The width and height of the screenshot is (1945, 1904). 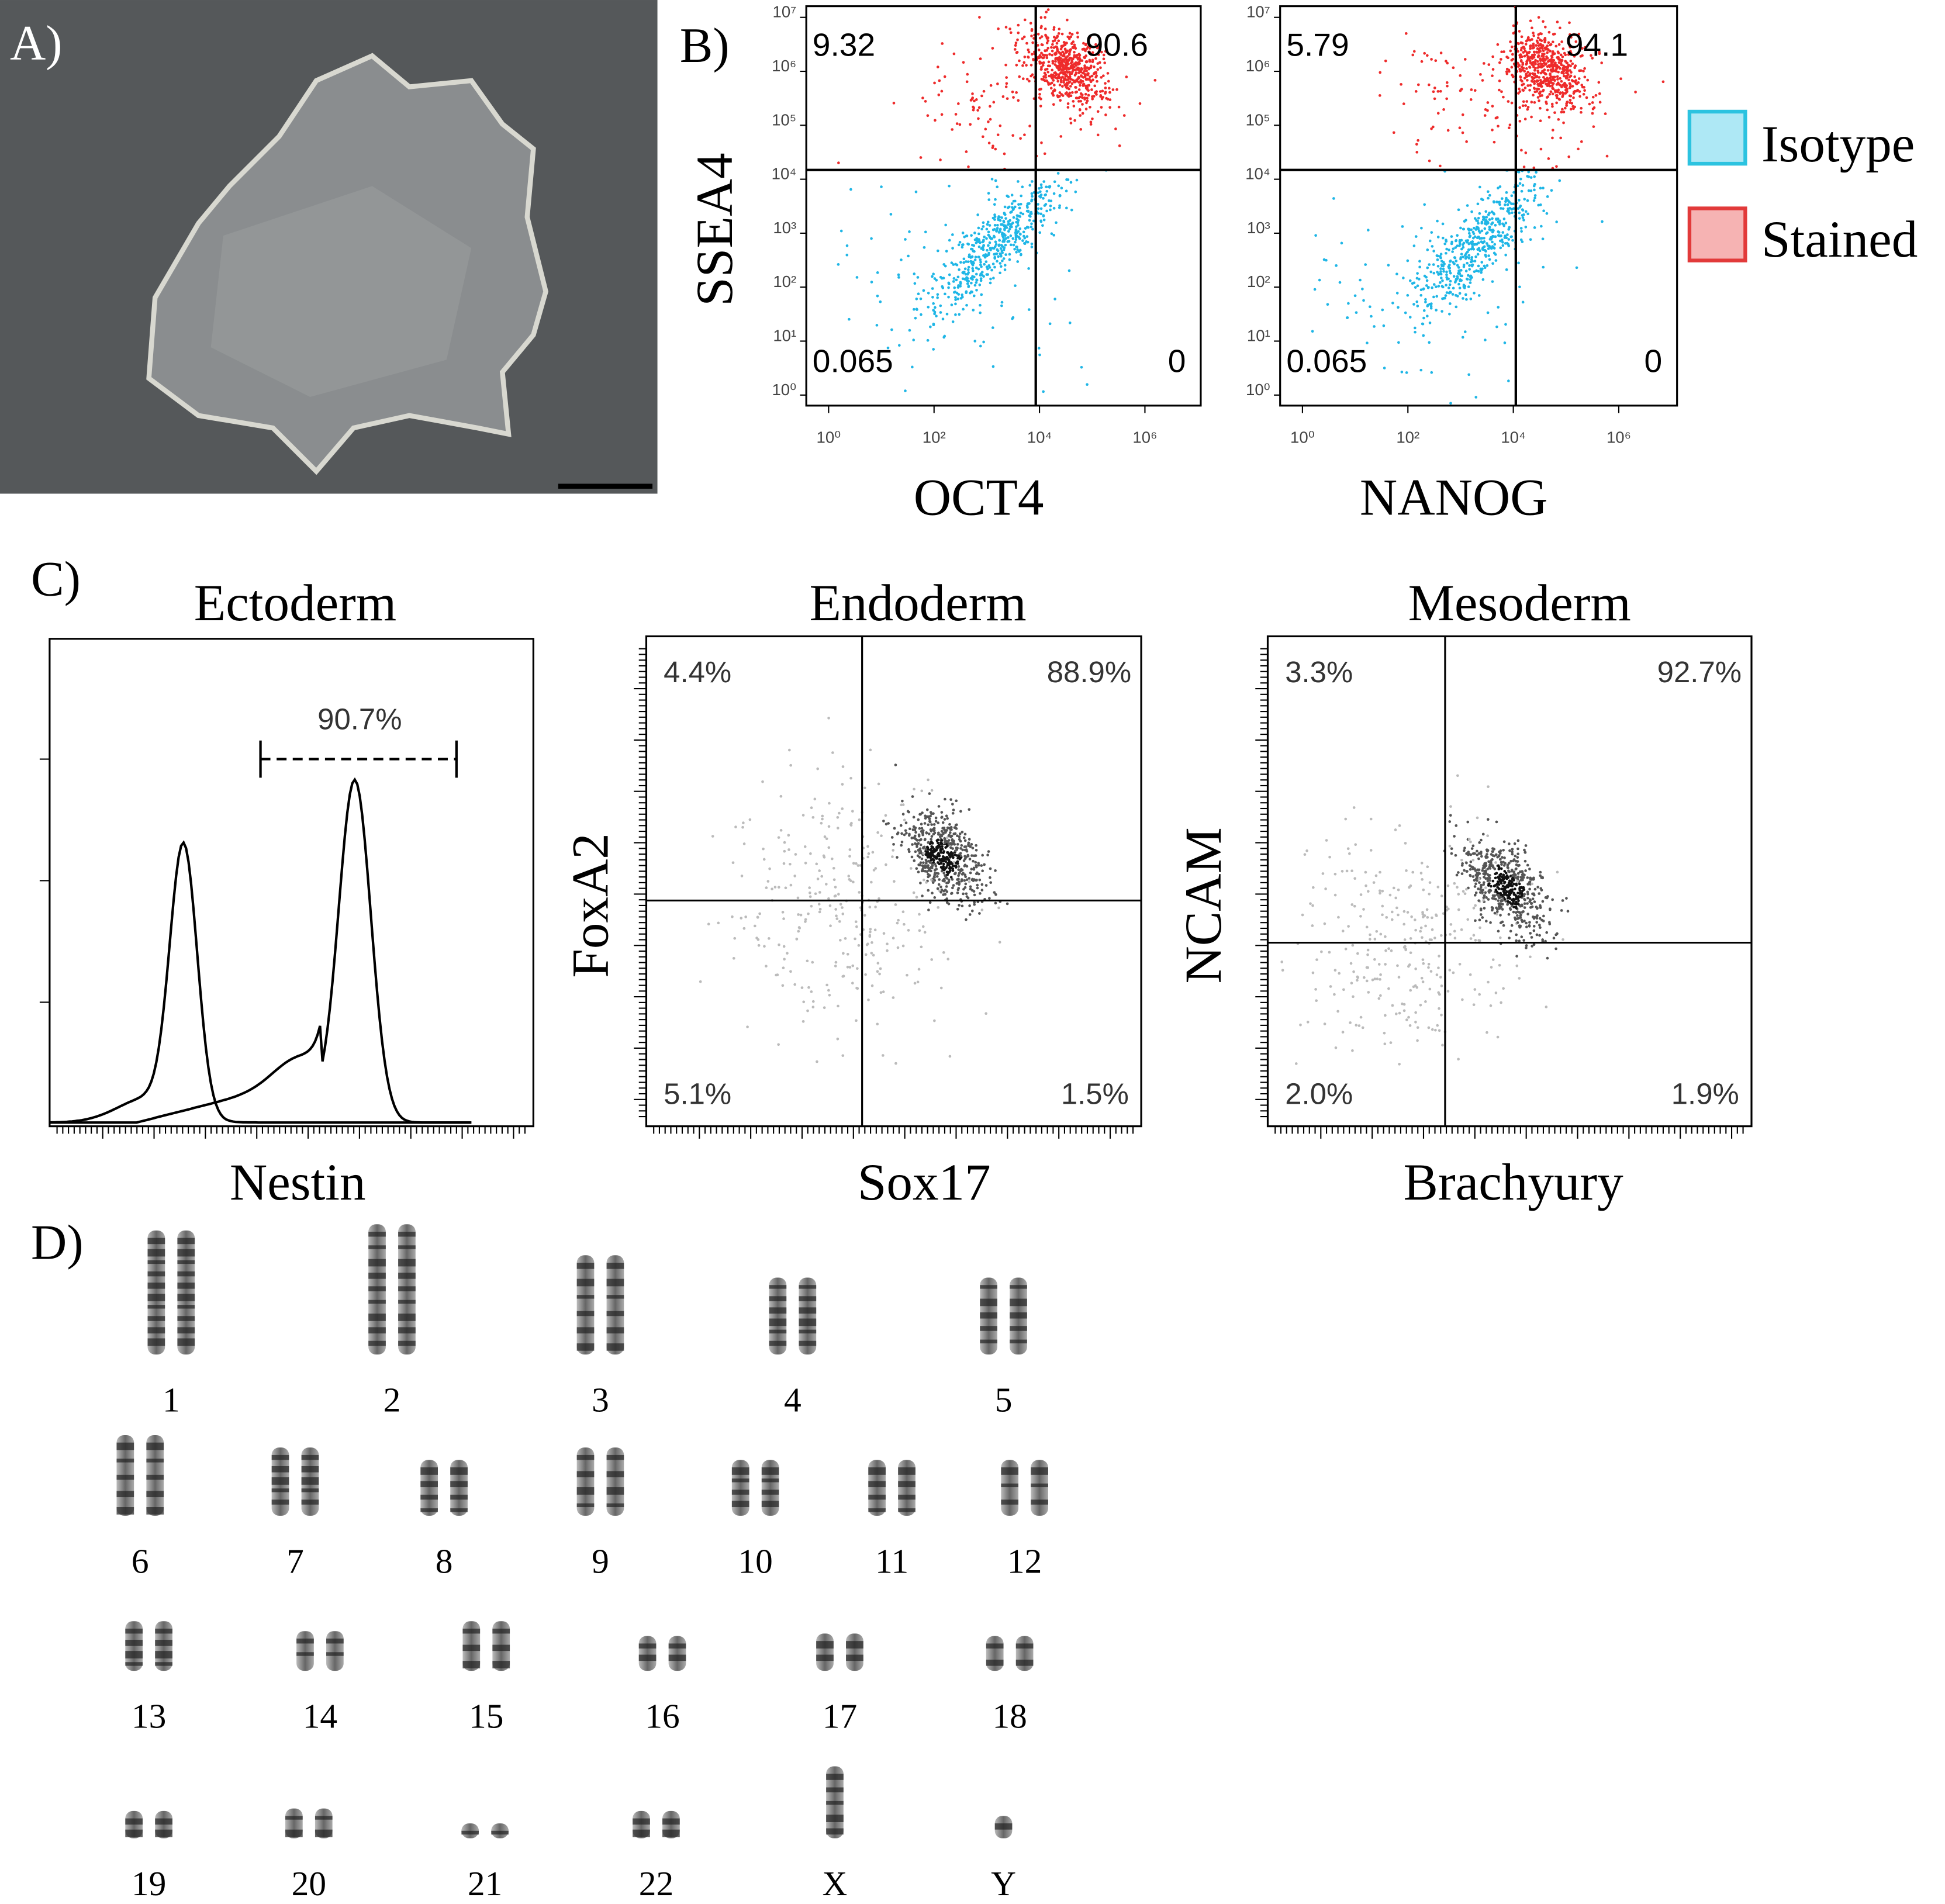 What do you see at coordinates (36, 43) in the screenshot?
I see `panel-label: A)` at bounding box center [36, 43].